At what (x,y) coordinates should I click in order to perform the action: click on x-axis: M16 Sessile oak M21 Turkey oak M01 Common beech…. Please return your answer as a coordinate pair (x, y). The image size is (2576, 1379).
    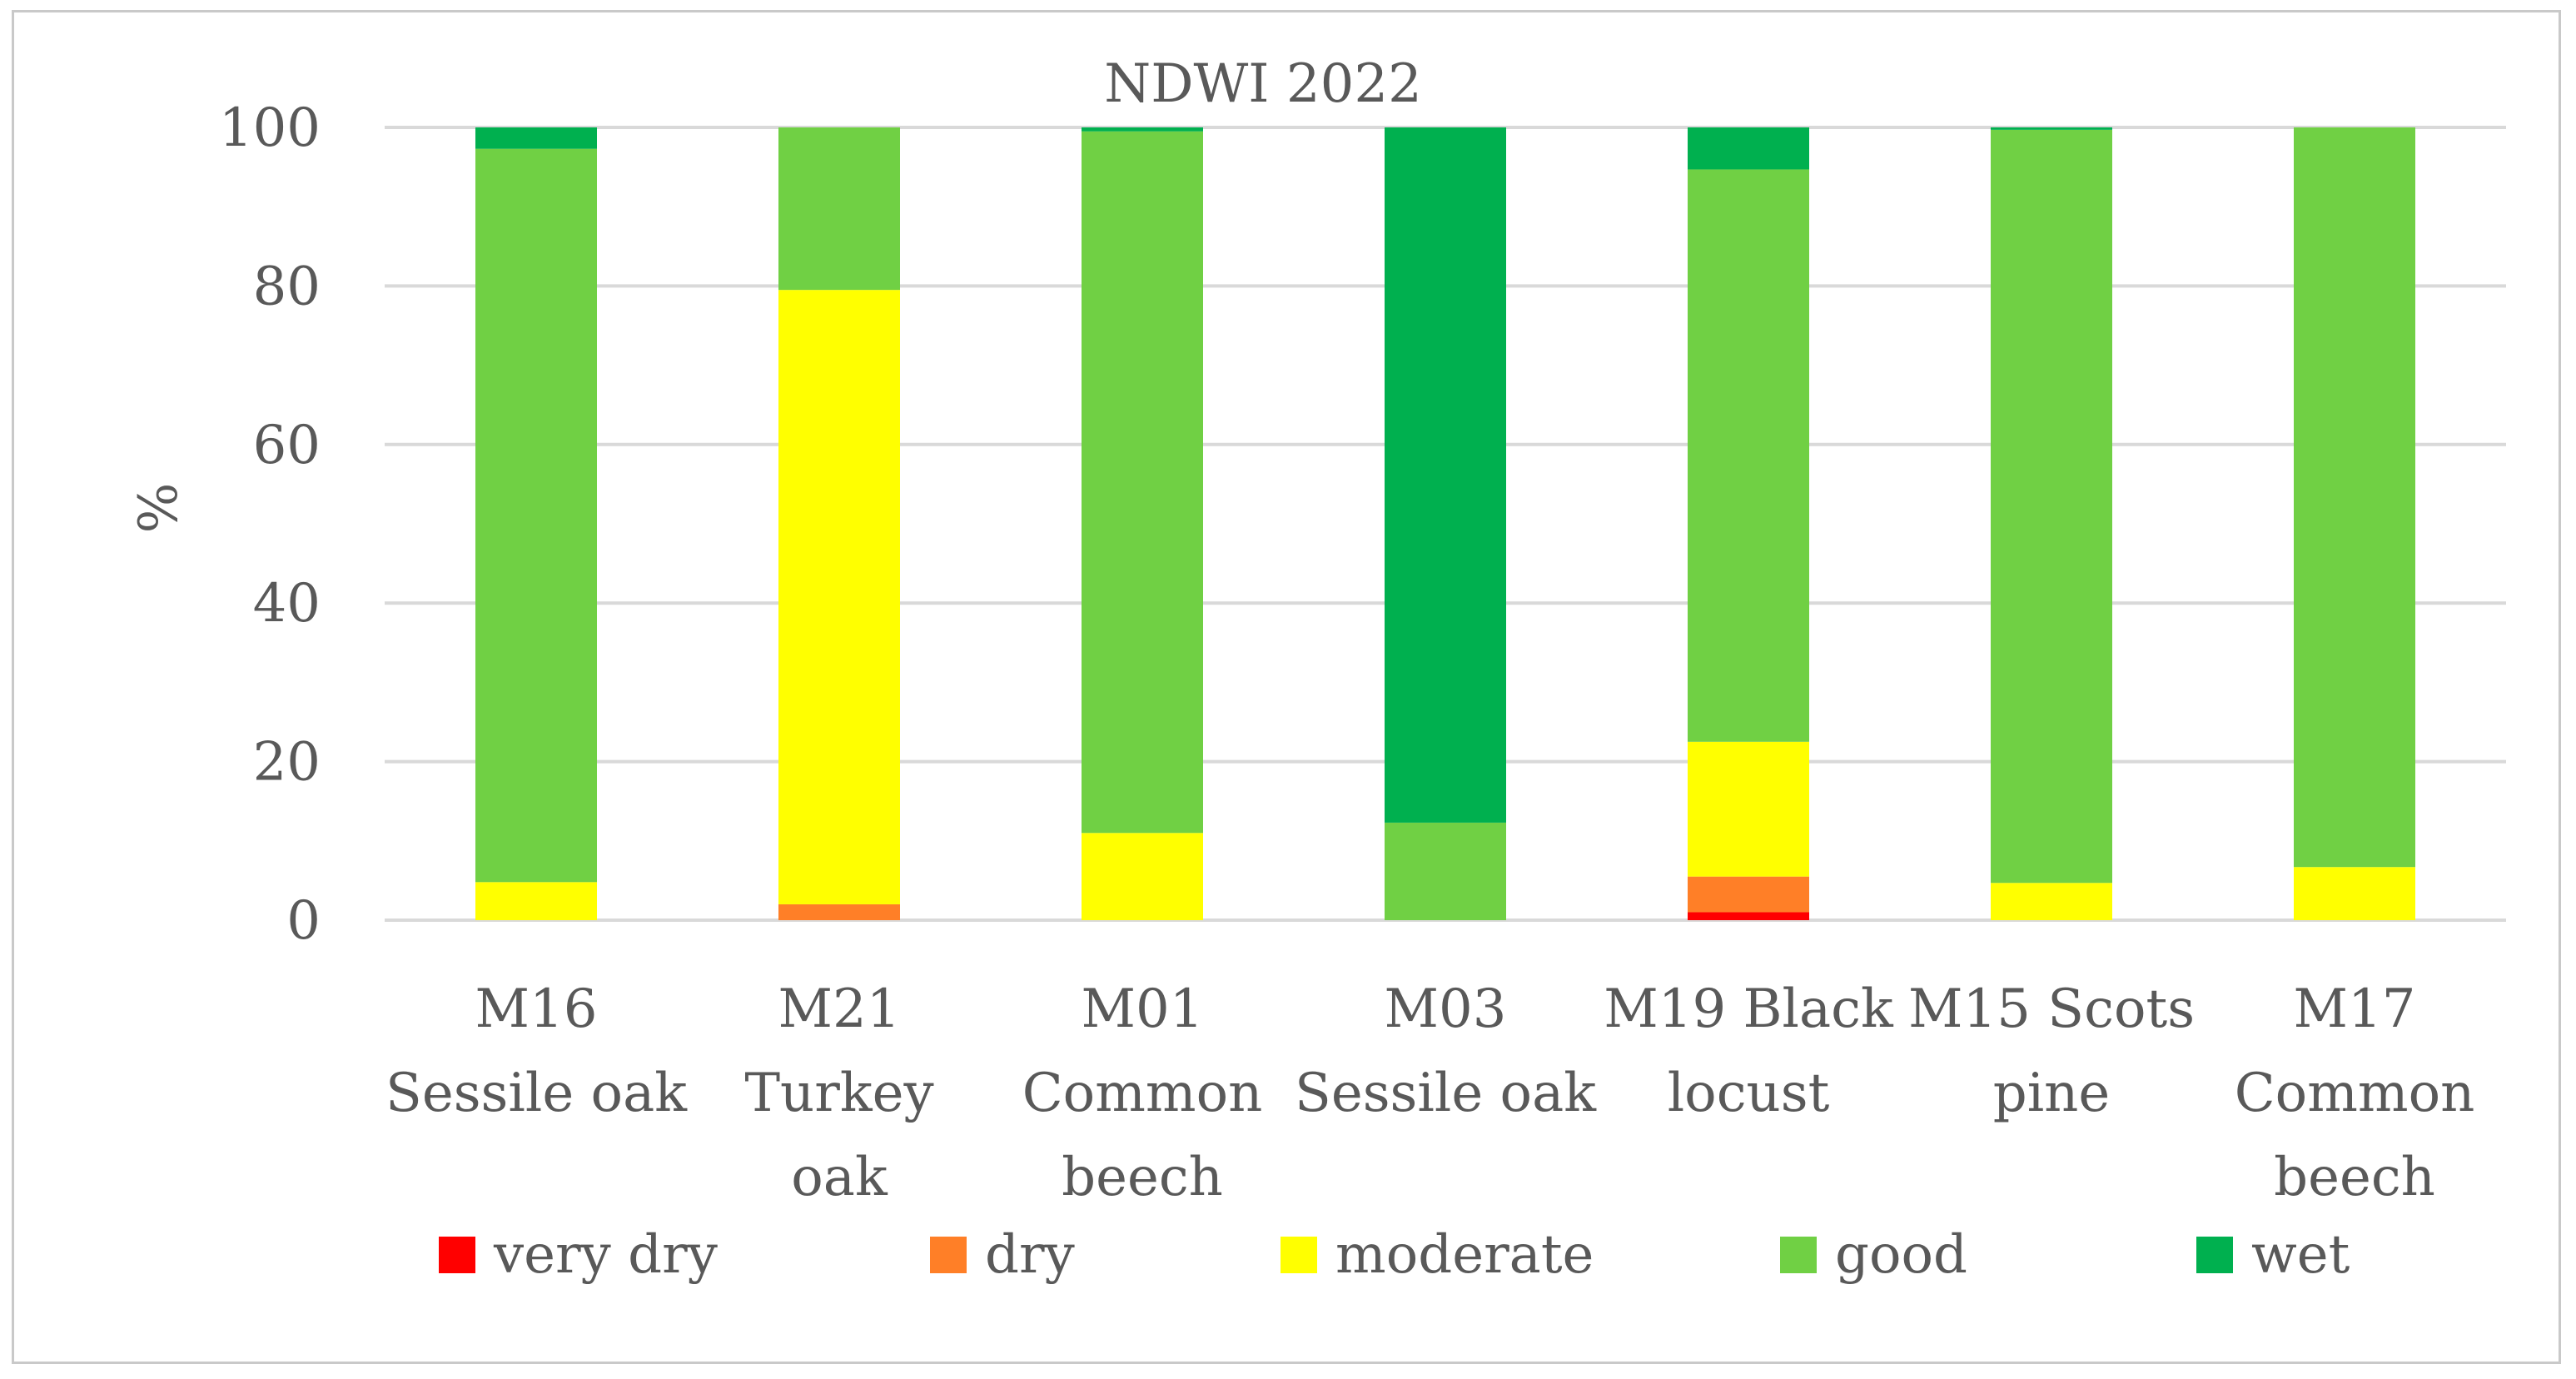
    Looking at the image, I should click on (1429, 1093).